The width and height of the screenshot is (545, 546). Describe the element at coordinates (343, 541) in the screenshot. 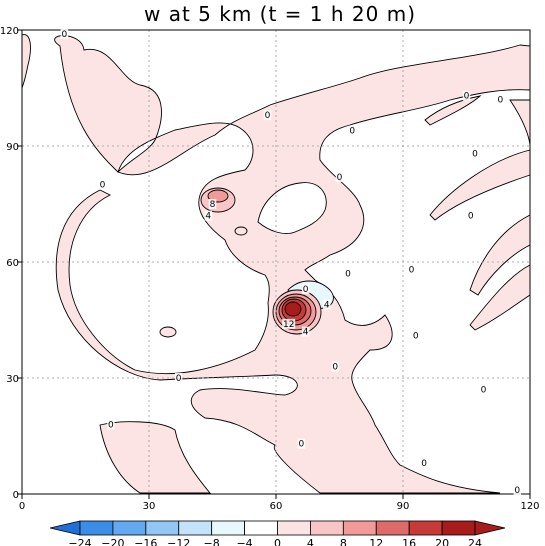

I see `colorbar-label: 8` at that location.